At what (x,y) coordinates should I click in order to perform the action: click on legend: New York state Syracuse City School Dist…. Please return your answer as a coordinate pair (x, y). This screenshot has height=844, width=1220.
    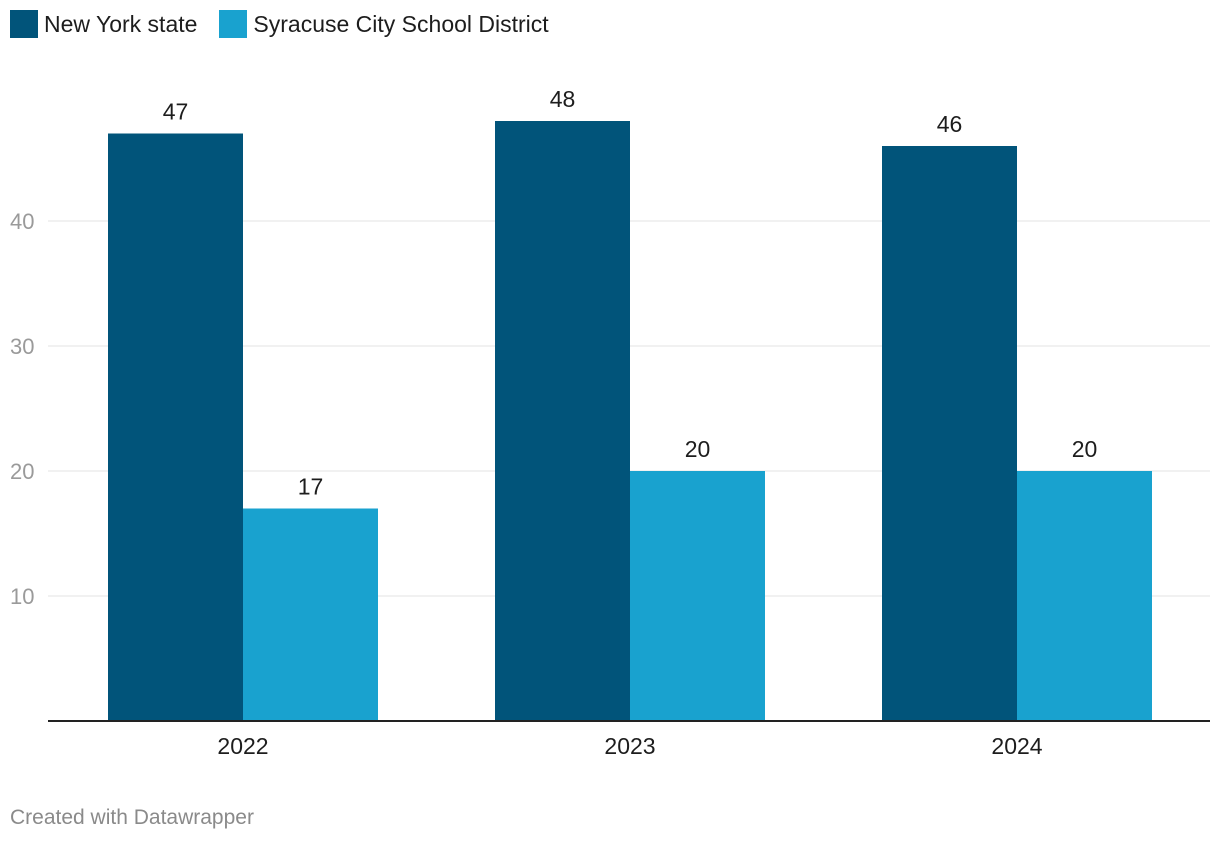
    Looking at the image, I should click on (290, 24).